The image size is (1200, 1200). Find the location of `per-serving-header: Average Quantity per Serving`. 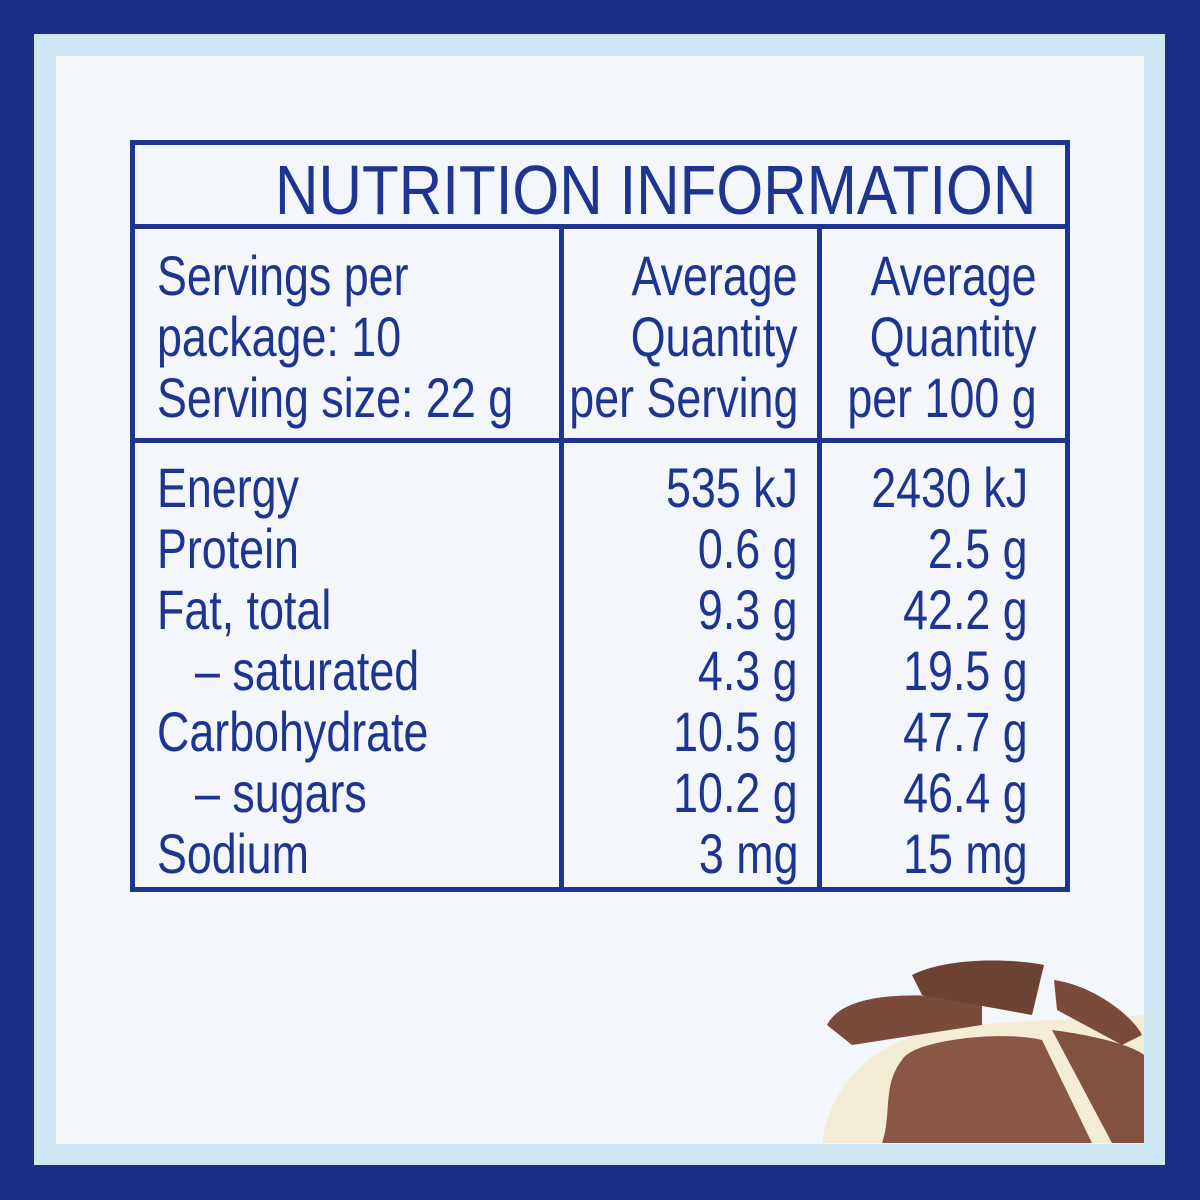

per-serving-header: Average Quantity per Serving is located at coordinates (683, 336).